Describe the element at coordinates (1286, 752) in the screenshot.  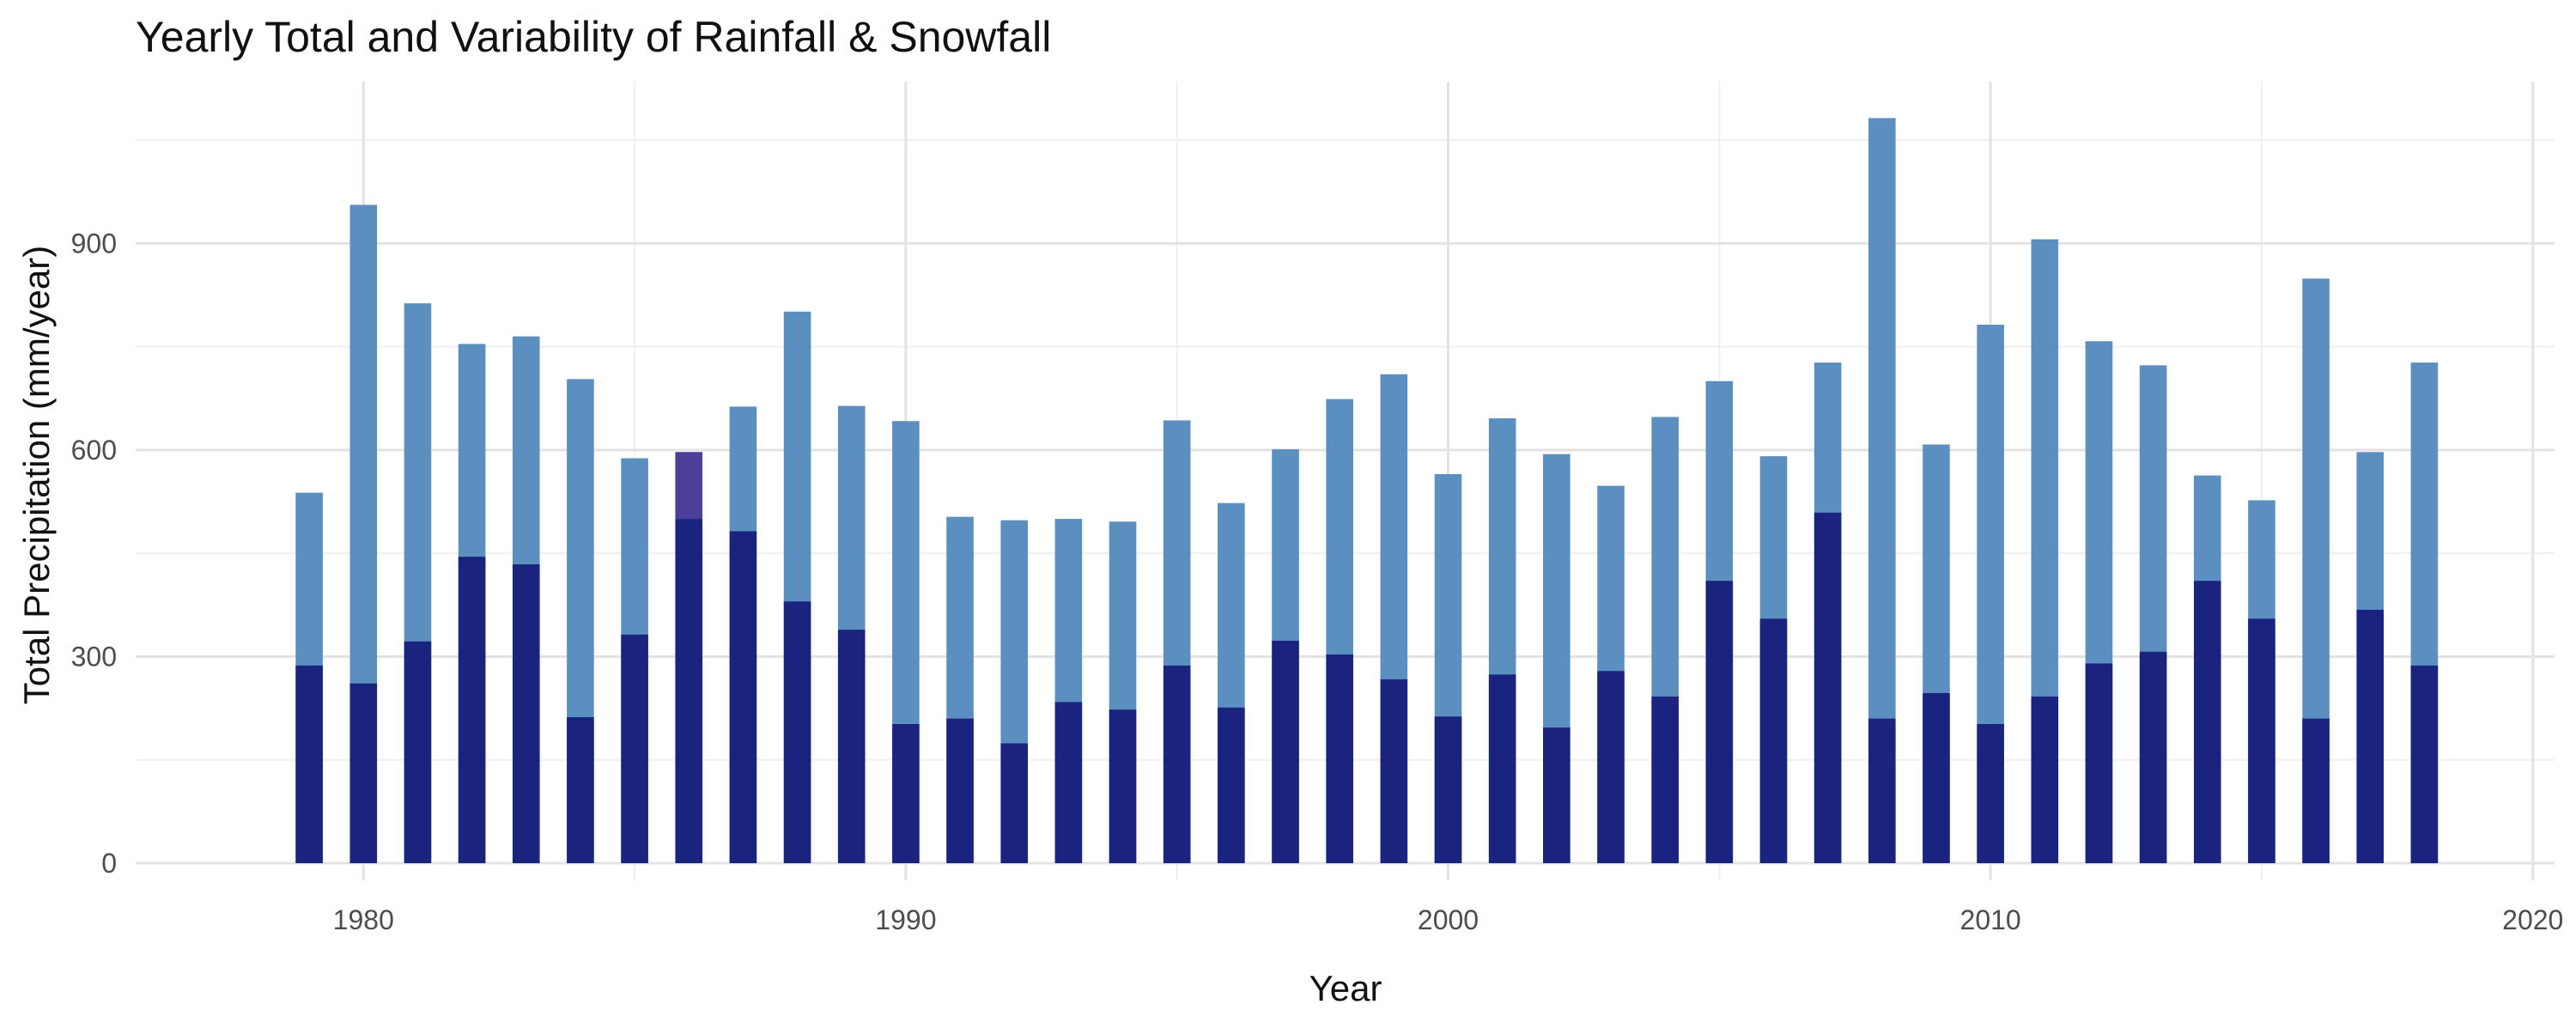
I see `rainfall-bar-1997` at that location.